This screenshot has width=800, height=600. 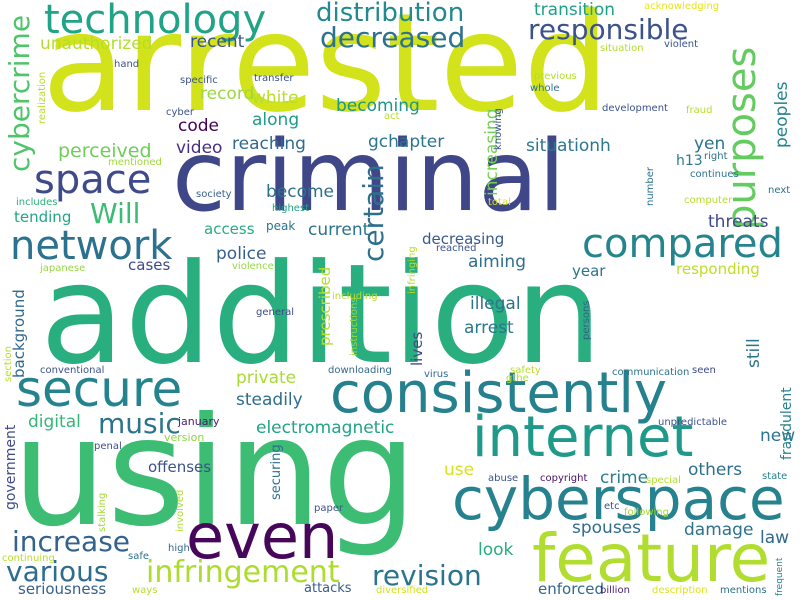 I want to click on word-specific: specific, so click(x=199, y=80).